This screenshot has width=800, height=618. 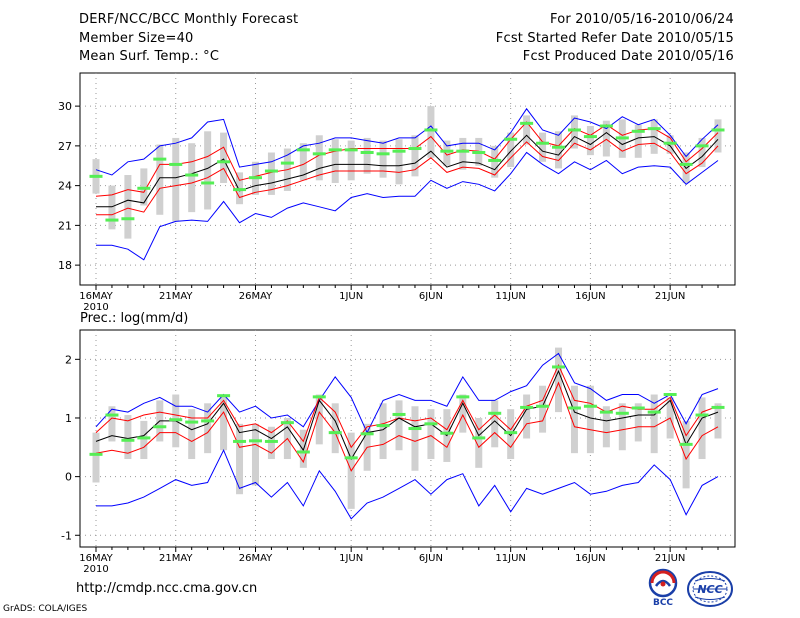 What do you see at coordinates (670, 296) in the screenshot?
I see `x-tick-label-0-7: 21JUN` at bounding box center [670, 296].